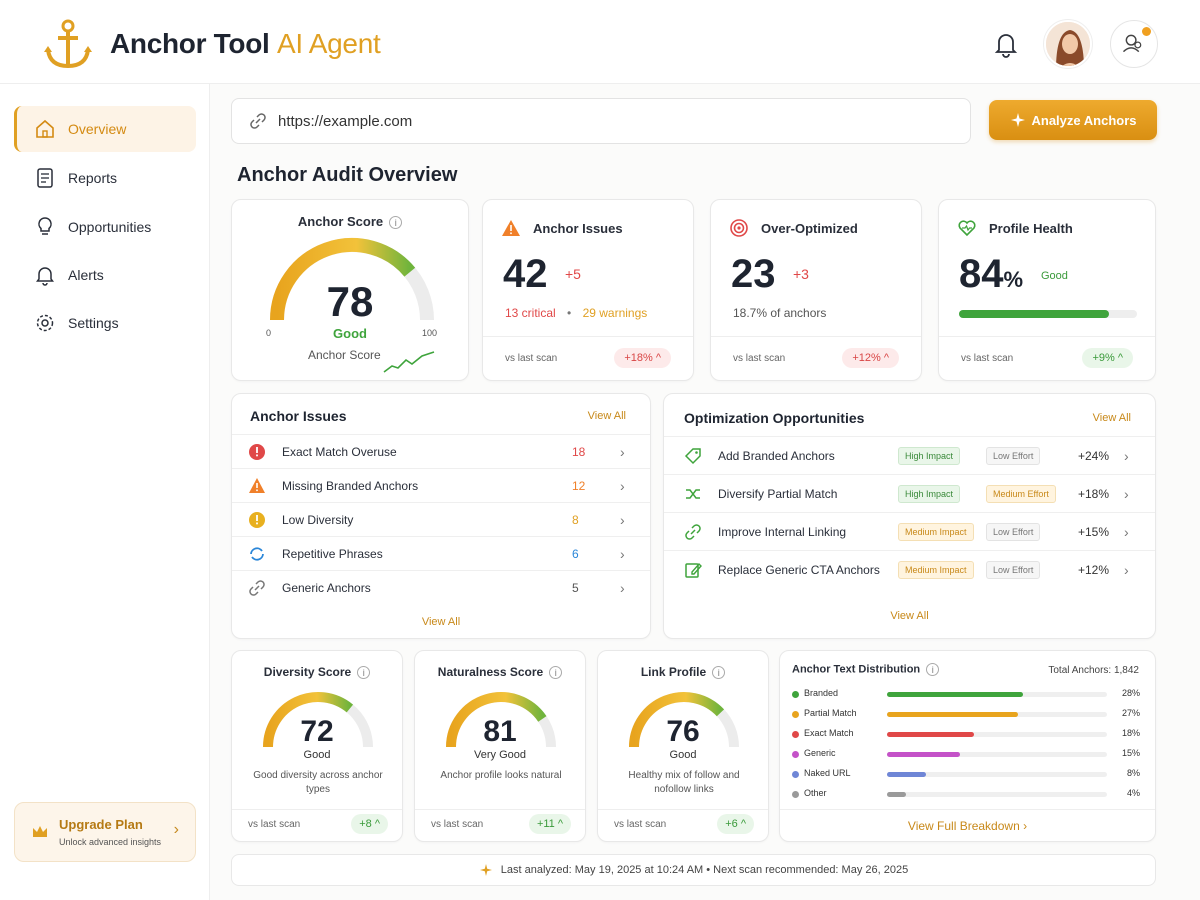 Image resolution: width=1200 pixels, height=900 pixels. What do you see at coordinates (1130, 753) in the screenshot?
I see `distribution-percent: 15%` at bounding box center [1130, 753].